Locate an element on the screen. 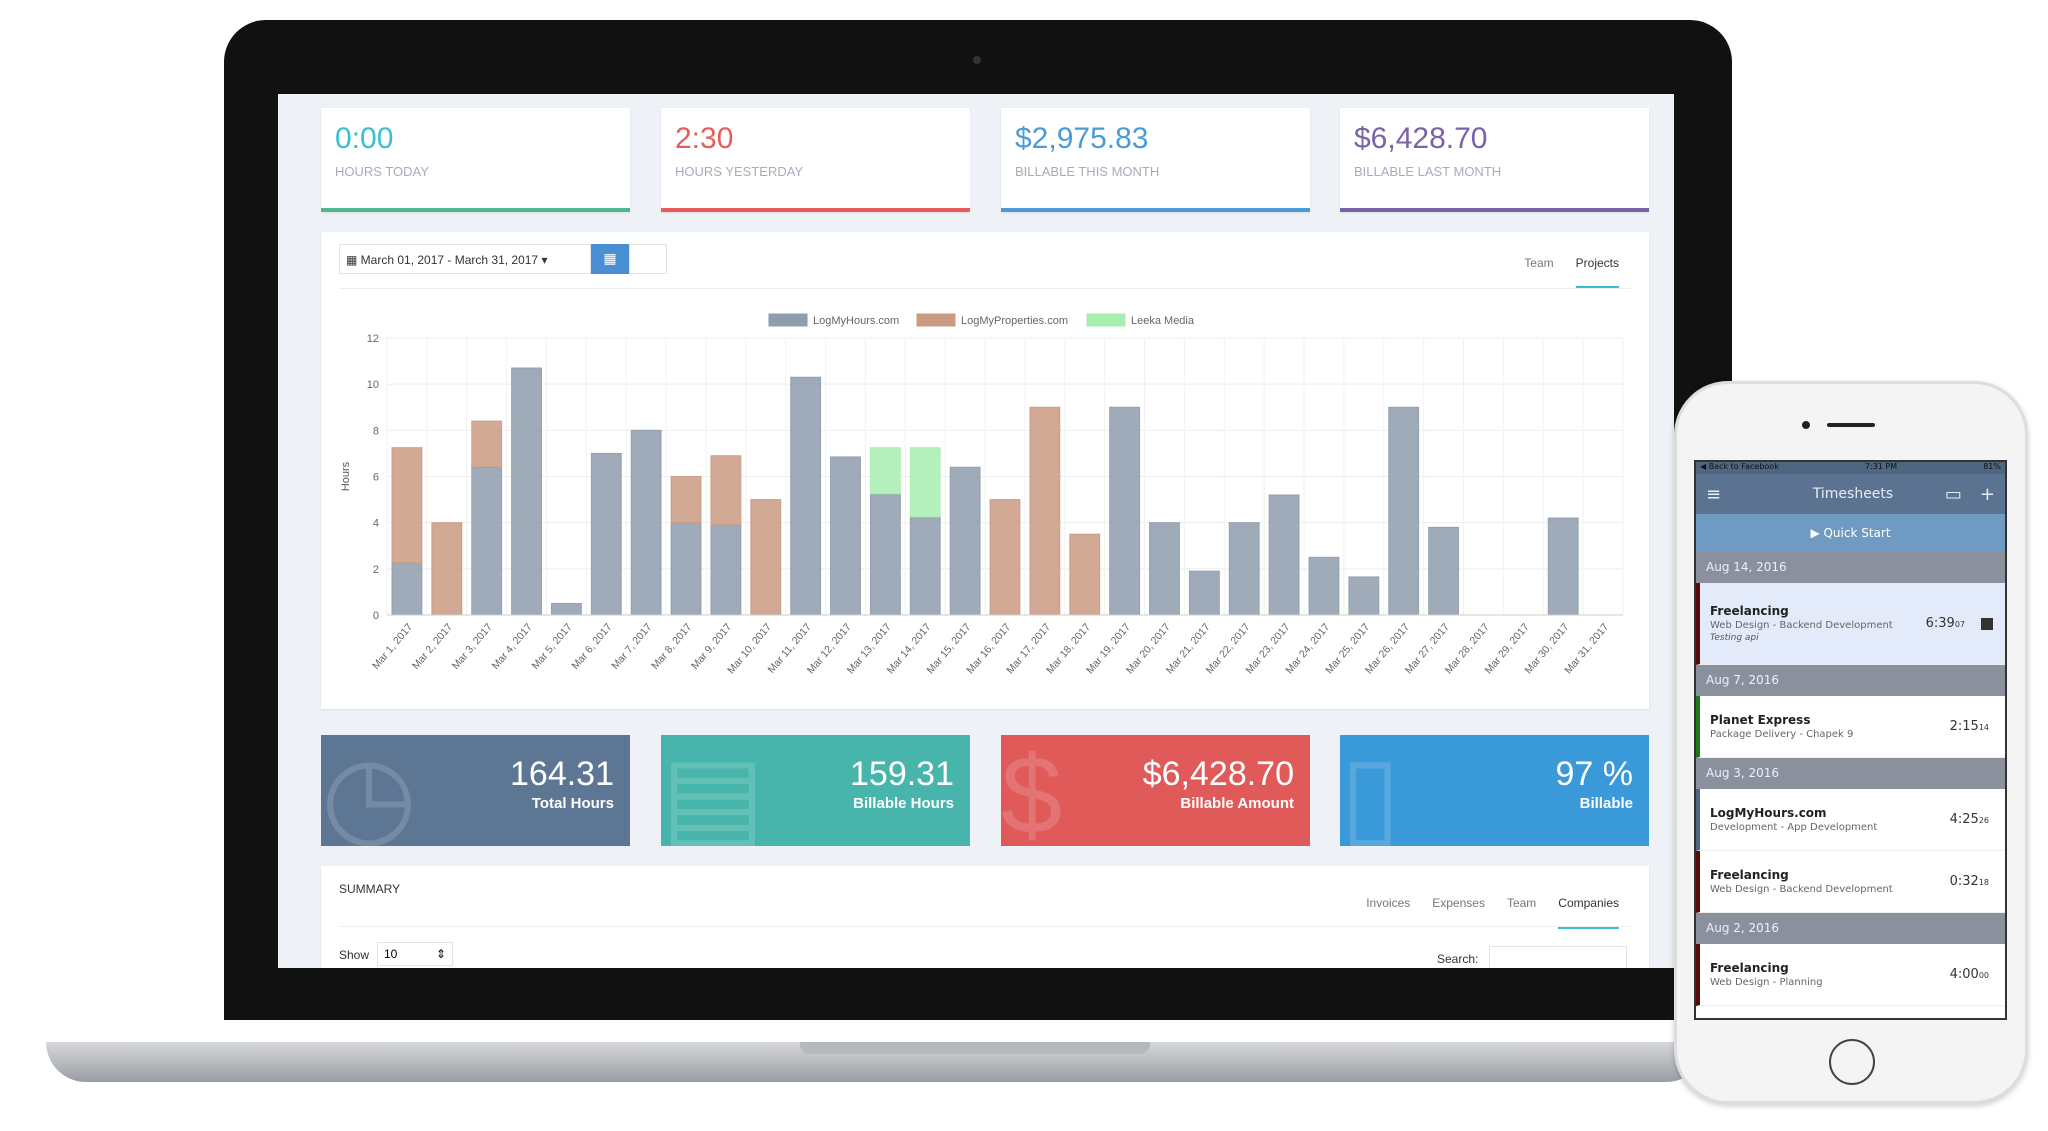 Image resolution: width=2048 pixels, height=1131 pixels. divider is located at coordinates (985, 288).